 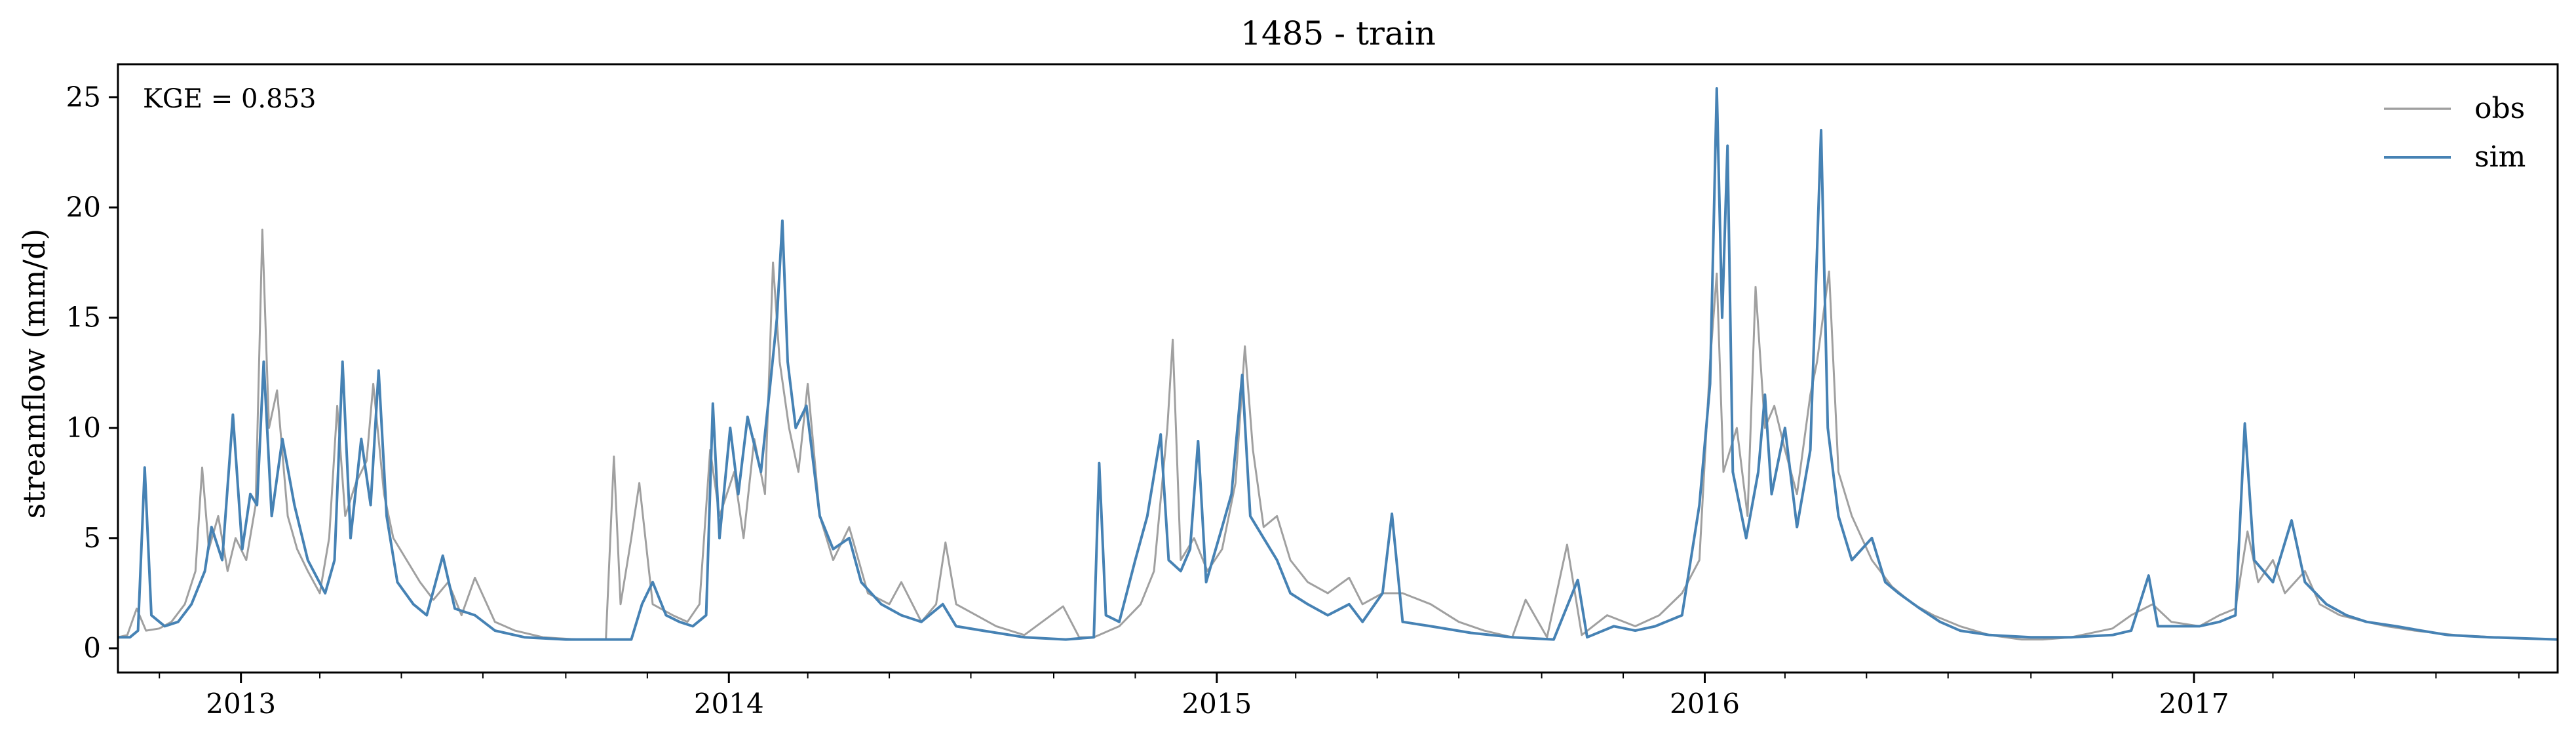 I want to click on x-tick-label: 2013, so click(x=241, y=704).